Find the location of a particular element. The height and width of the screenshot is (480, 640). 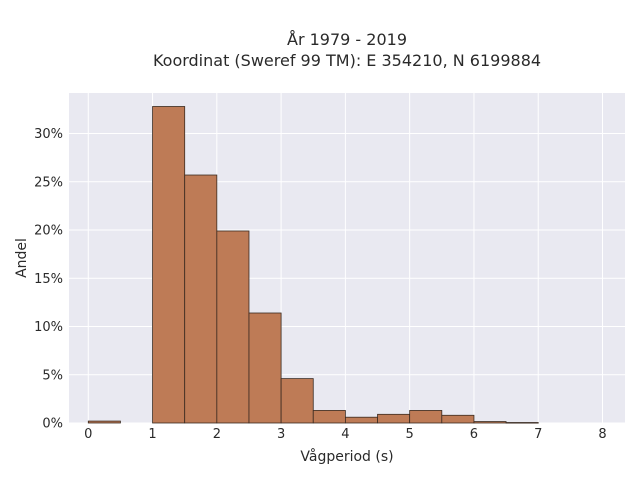

y-tick-label: 10% is located at coordinates (48, 327).